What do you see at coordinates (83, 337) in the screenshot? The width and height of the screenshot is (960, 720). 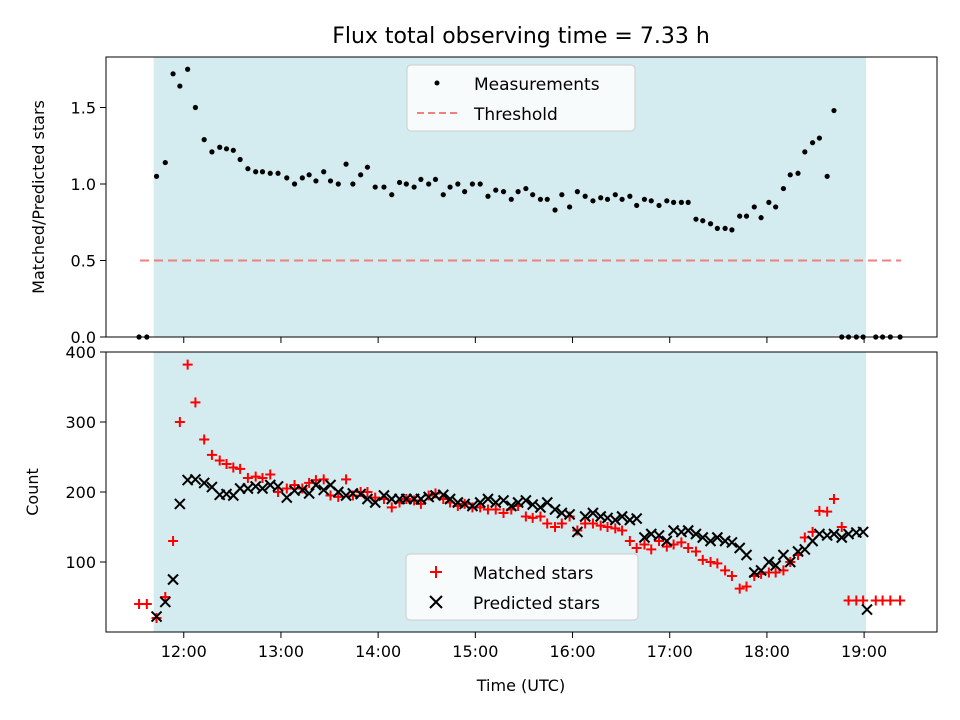 I see `top-ytick-label: 0.0` at bounding box center [83, 337].